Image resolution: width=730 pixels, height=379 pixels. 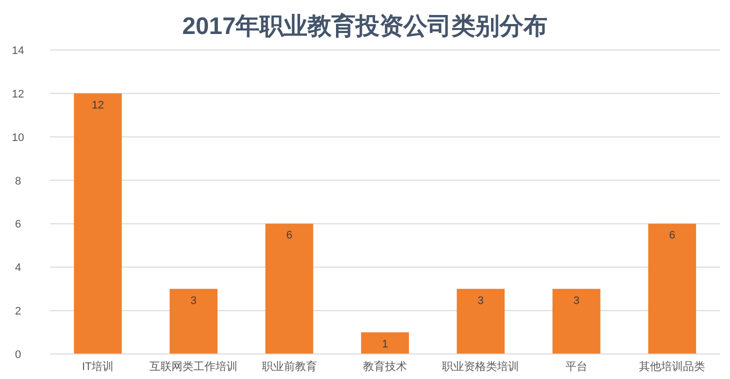 What do you see at coordinates (481, 366) in the screenshot?
I see `x-tick-label: 职业资格类培训` at bounding box center [481, 366].